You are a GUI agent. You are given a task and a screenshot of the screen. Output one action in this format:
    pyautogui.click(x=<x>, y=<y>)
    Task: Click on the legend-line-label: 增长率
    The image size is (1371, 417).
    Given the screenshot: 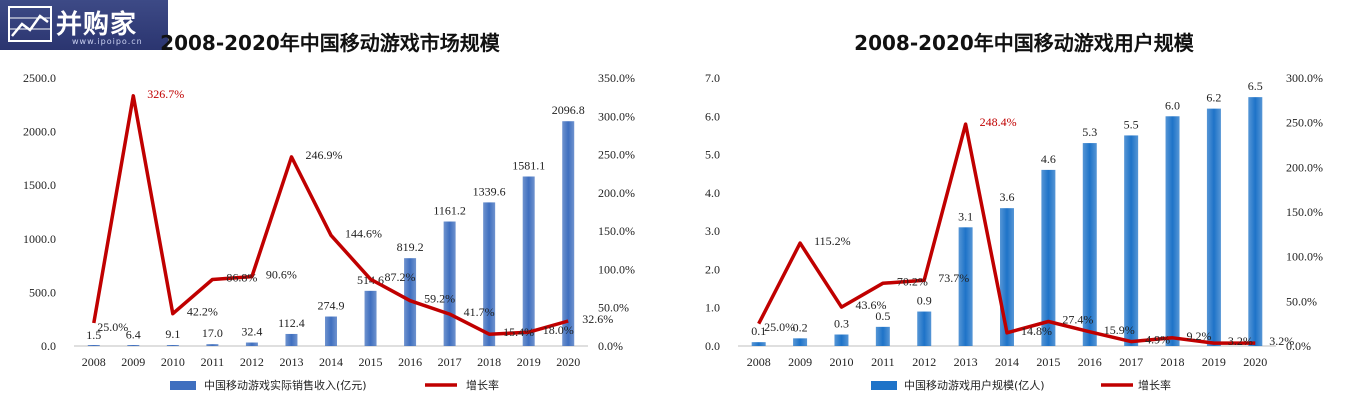 What is the action you would take?
    pyautogui.click(x=1154, y=385)
    